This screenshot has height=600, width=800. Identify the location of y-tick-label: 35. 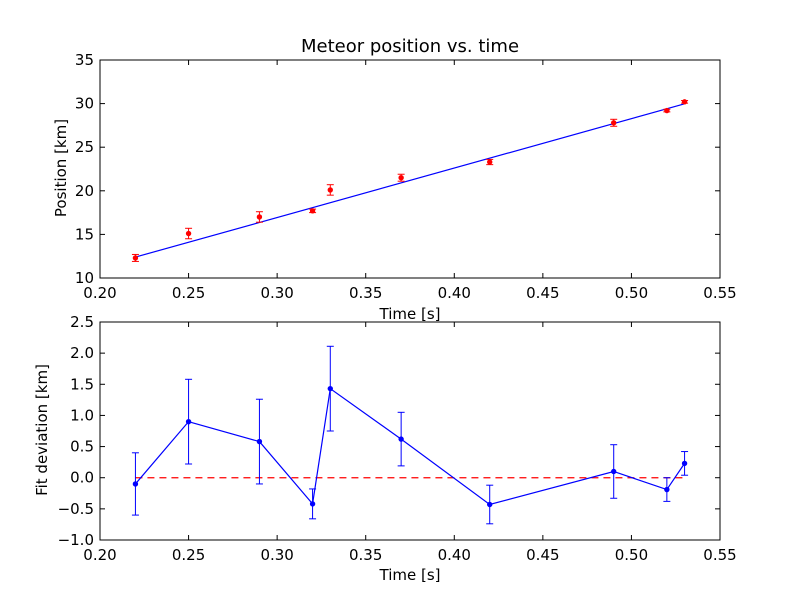
(84, 60).